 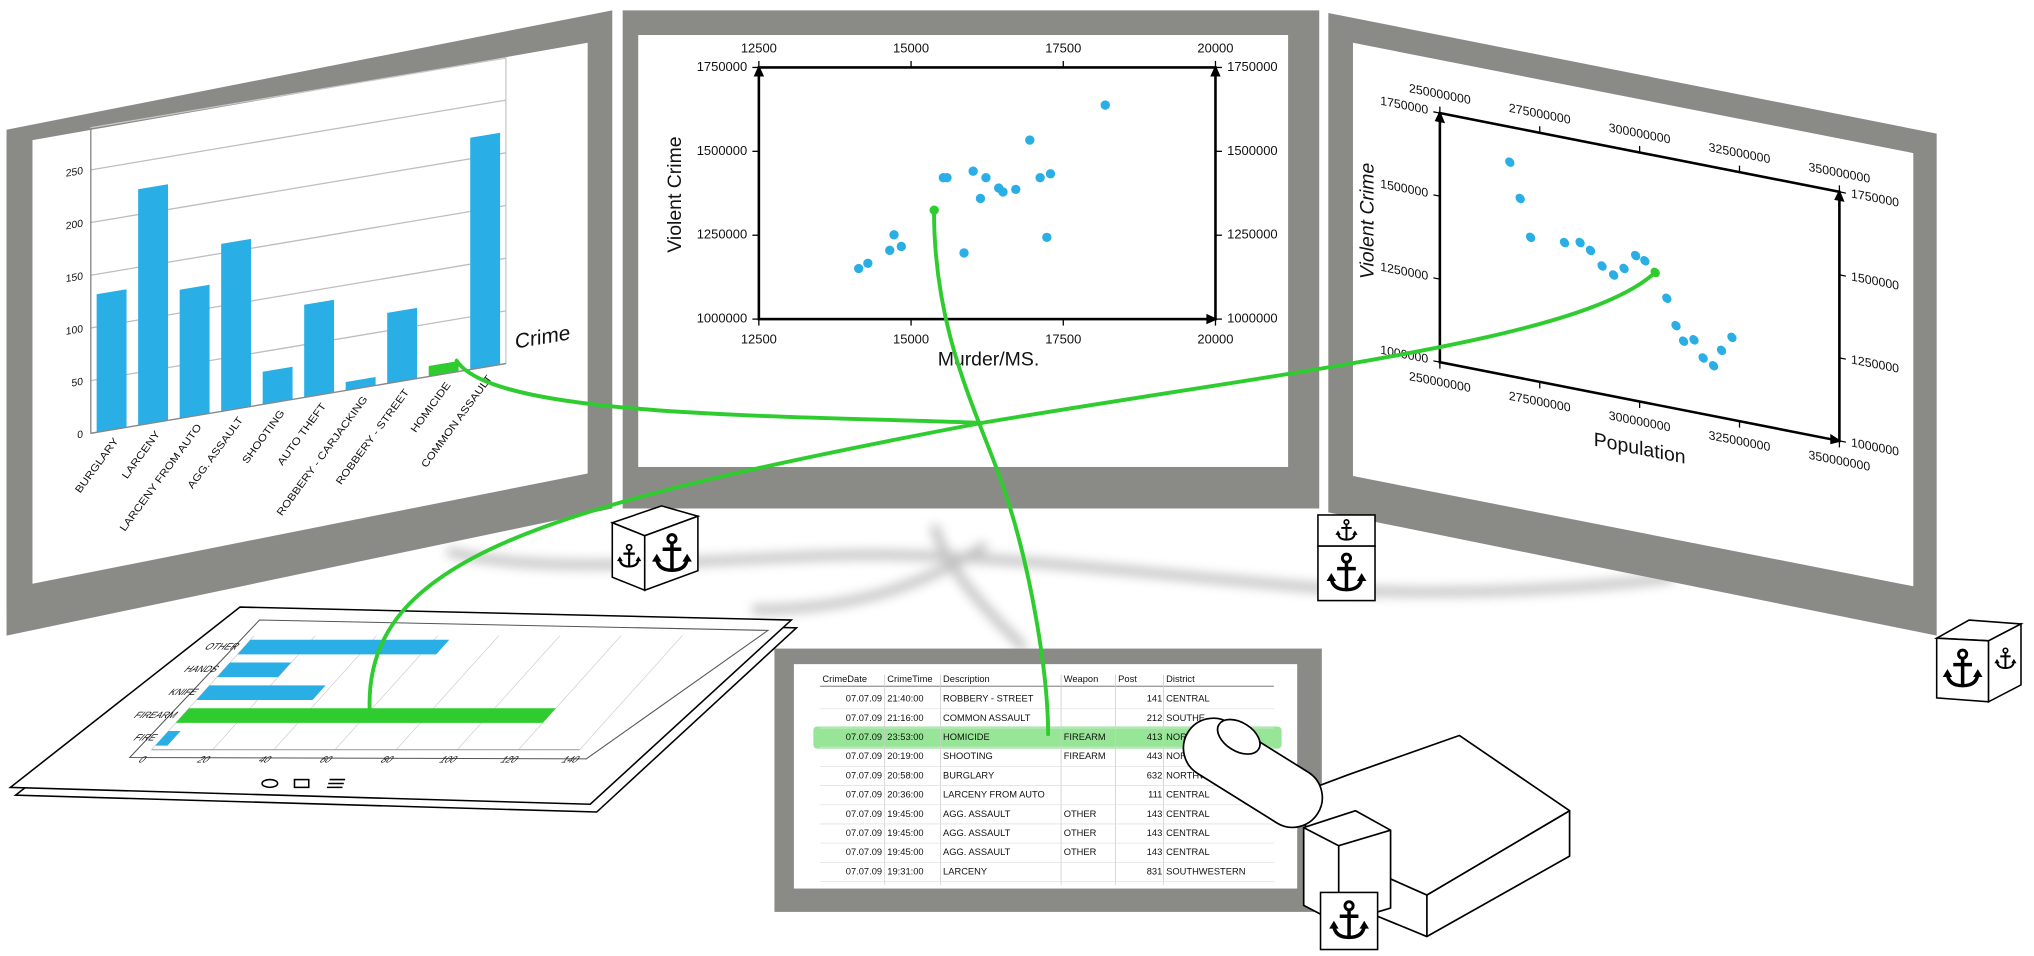 What do you see at coordinates (905, 737) in the screenshot?
I see `table-cell: 23:53:00` at bounding box center [905, 737].